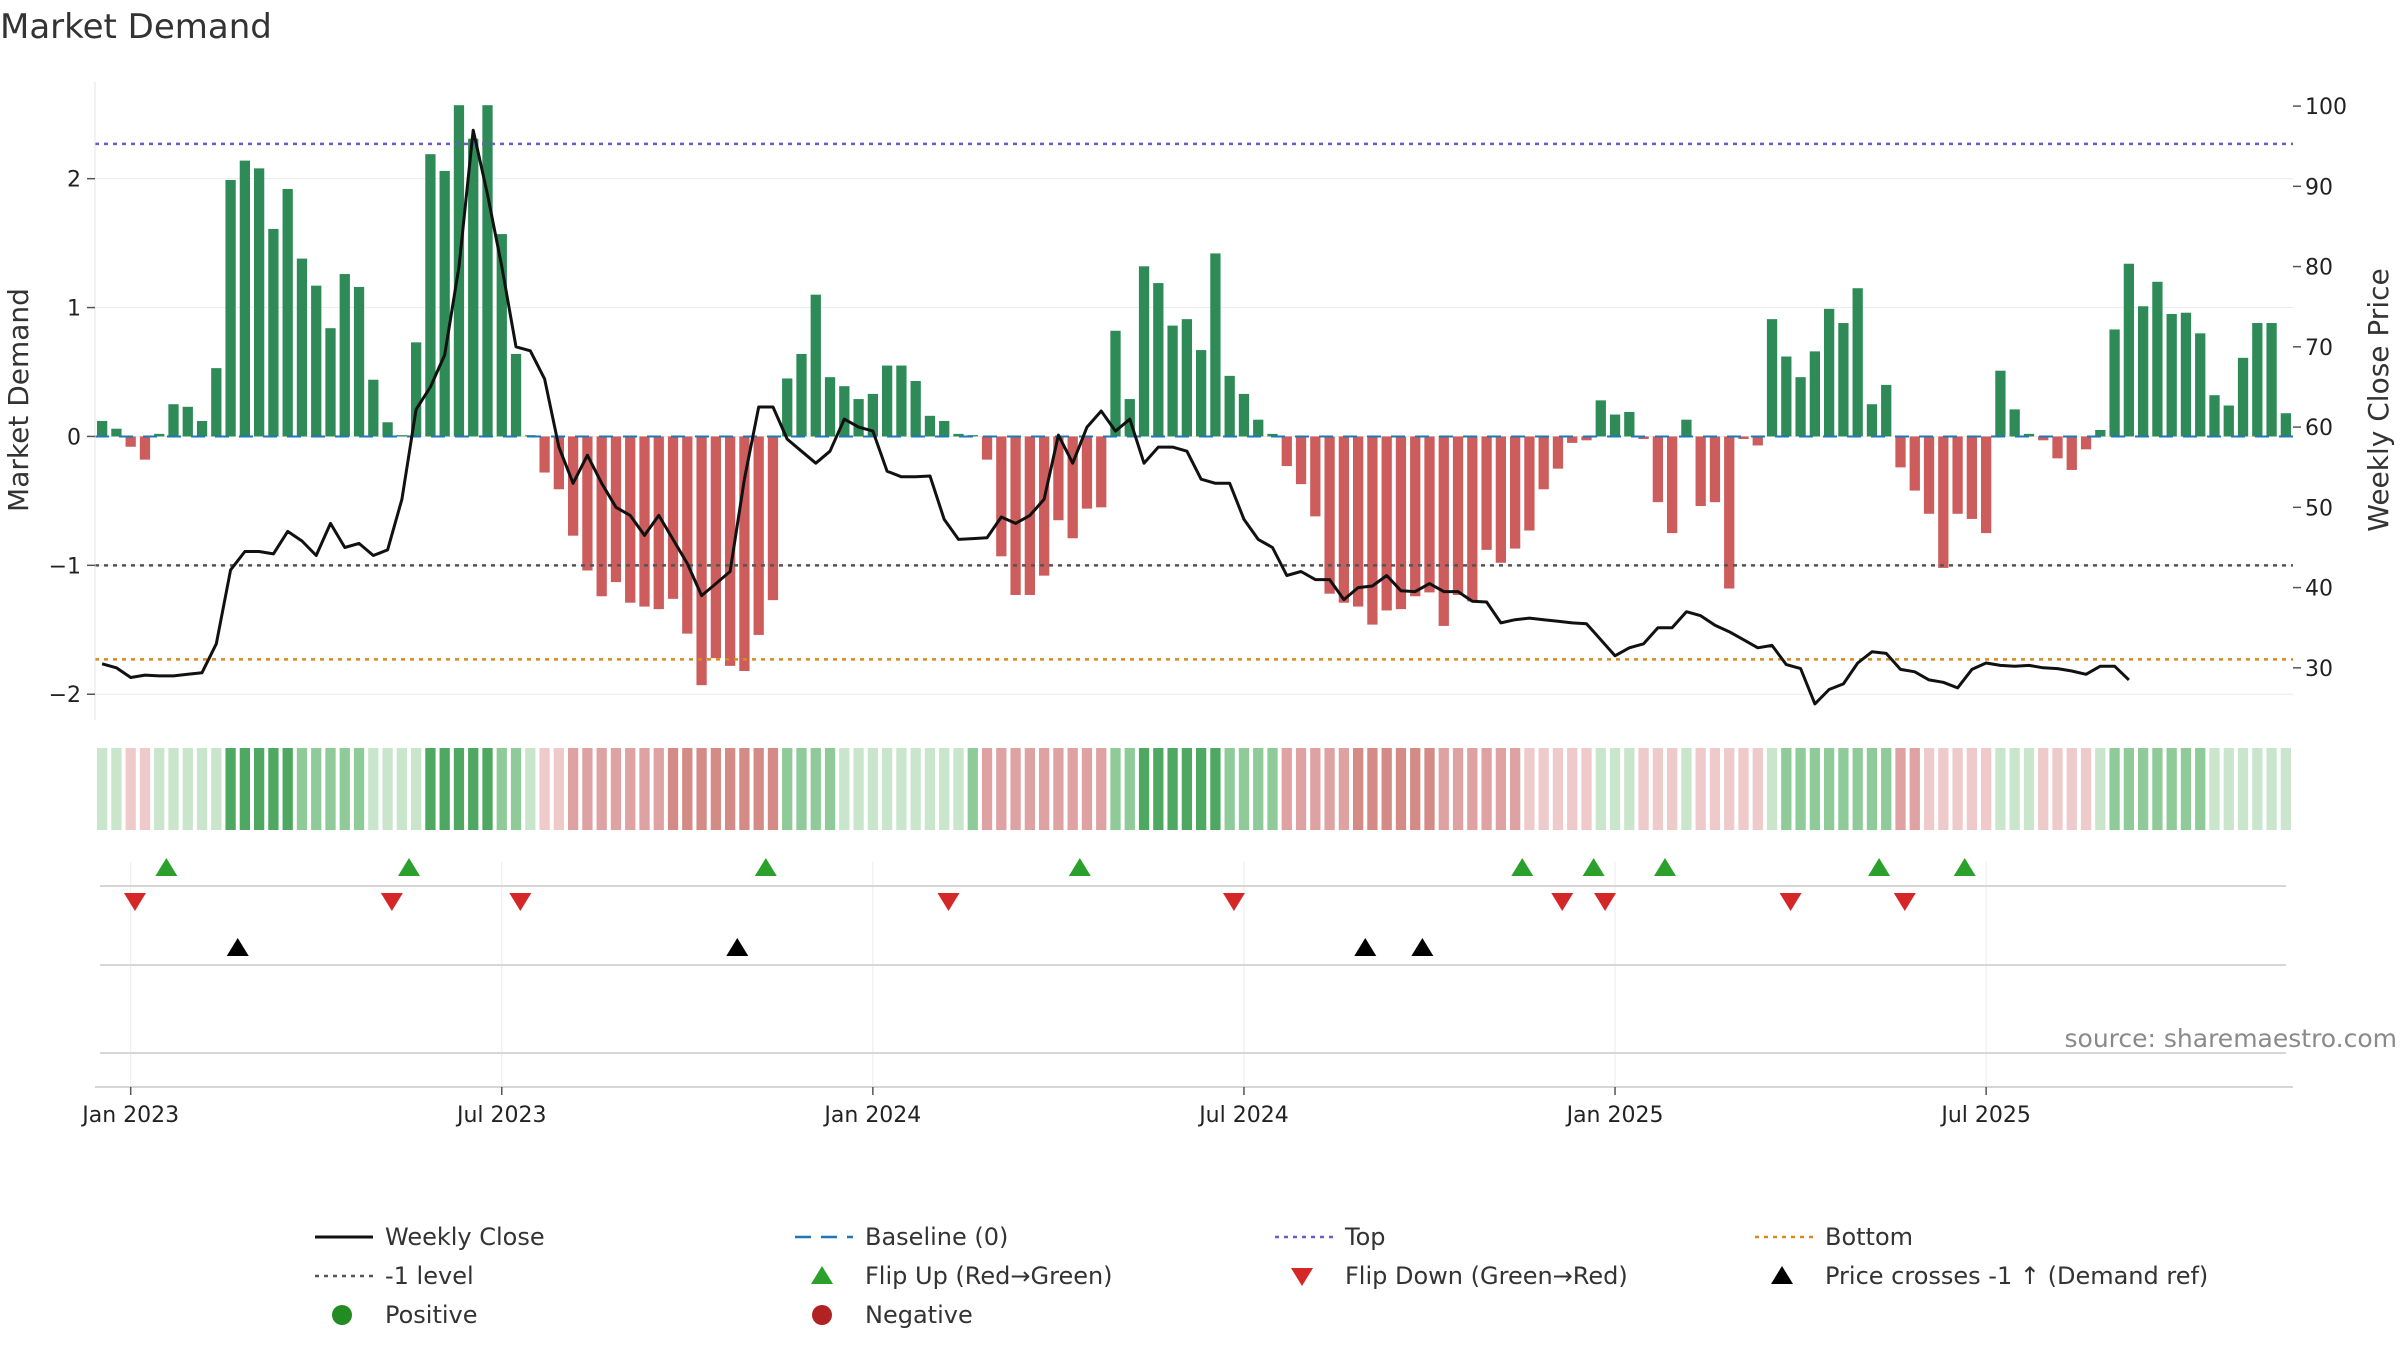  Describe the element at coordinates (1665, 867) in the screenshot. I see `flip-up-marker` at that location.